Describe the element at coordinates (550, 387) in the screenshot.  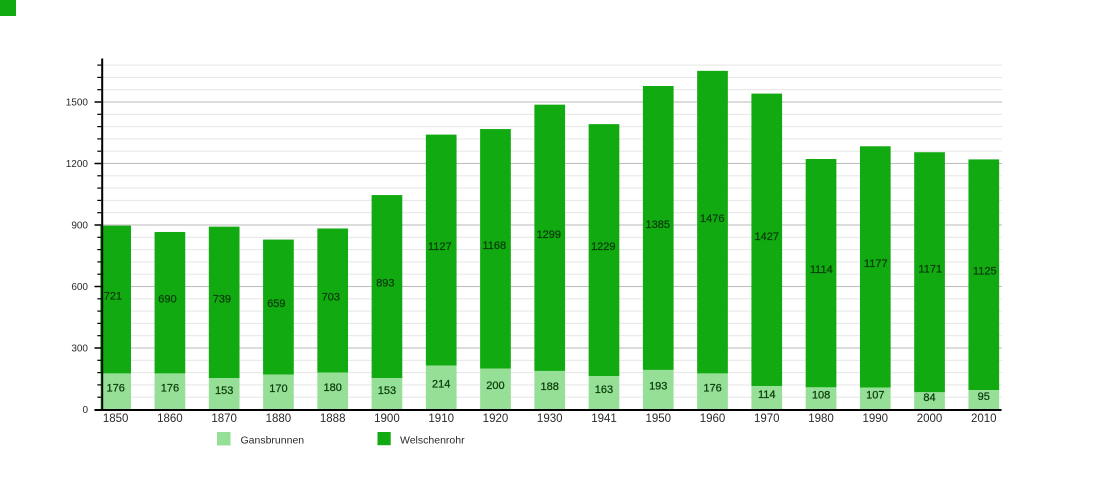
I see `svg-text: 188` at that location.